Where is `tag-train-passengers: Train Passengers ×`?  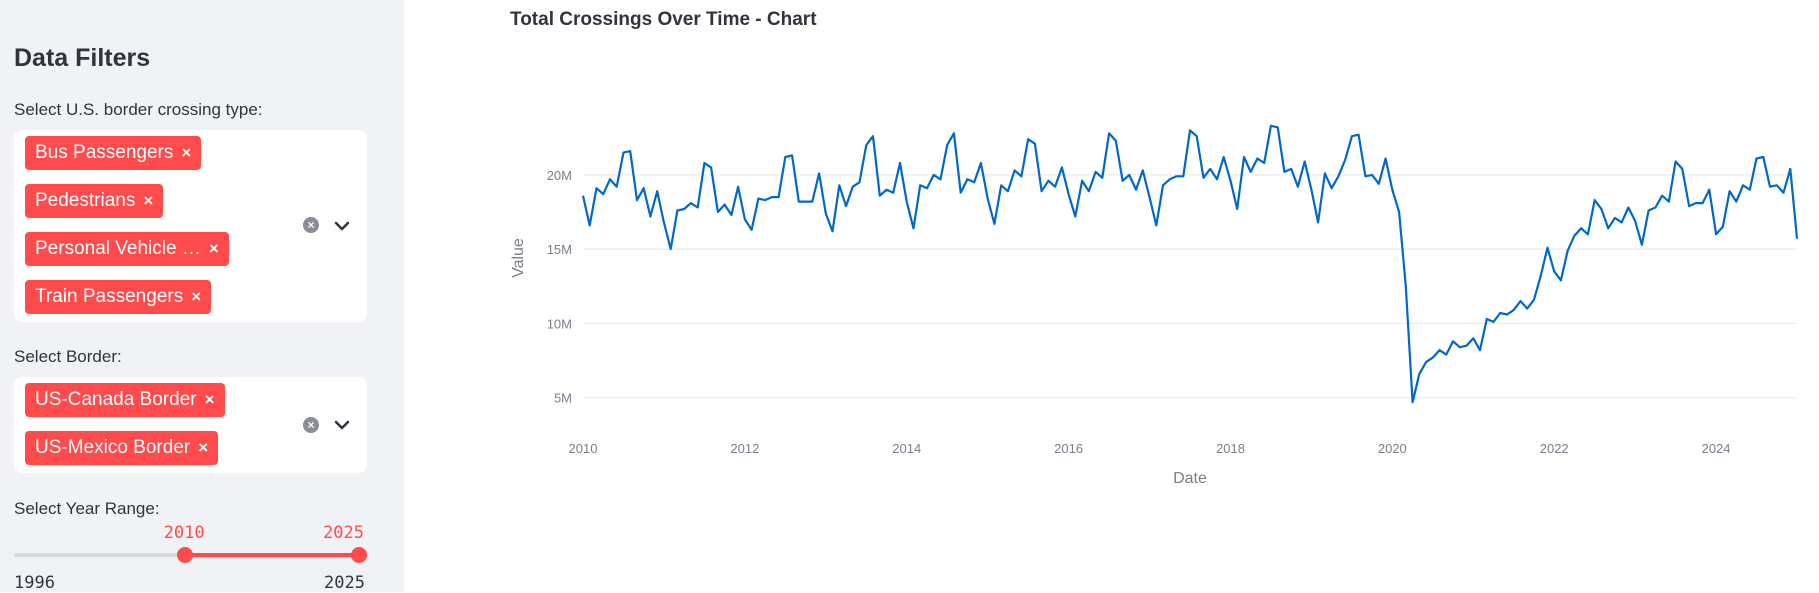 tag-train-passengers: Train Passengers × is located at coordinates (118, 297).